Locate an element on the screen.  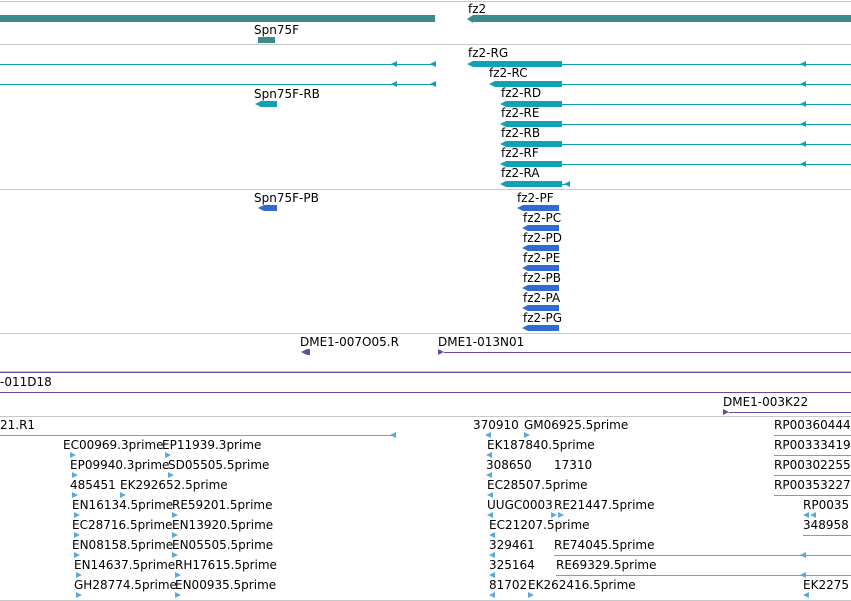
protein-label: fz2-PC is located at coordinates (542, 218).